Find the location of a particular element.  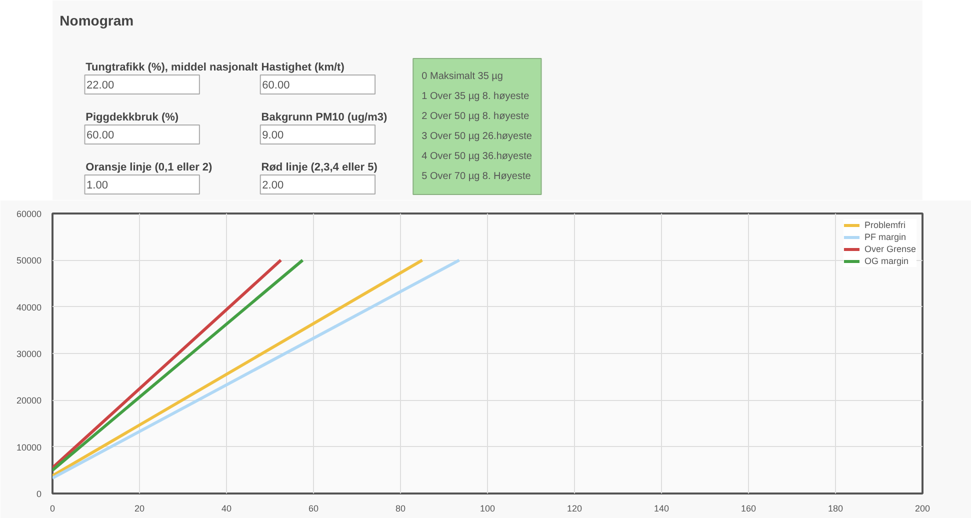

text: Oransje linje (0,1 eller 2) is located at coordinates (149, 168).